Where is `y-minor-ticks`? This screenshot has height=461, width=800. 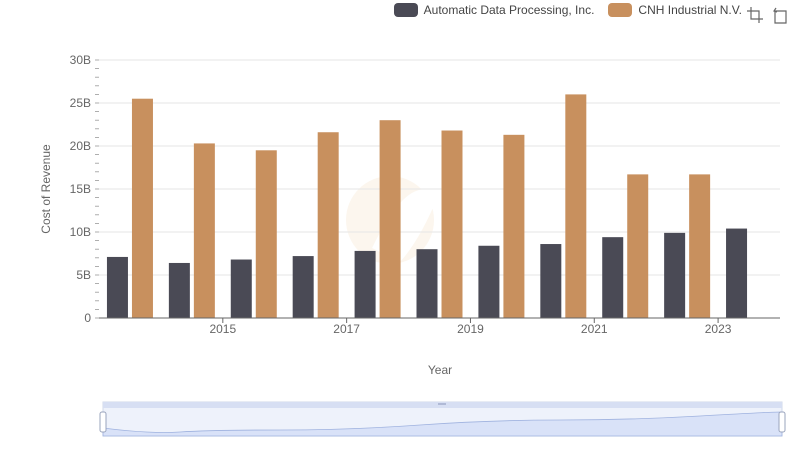
y-minor-ticks is located at coordinates (97, 189).